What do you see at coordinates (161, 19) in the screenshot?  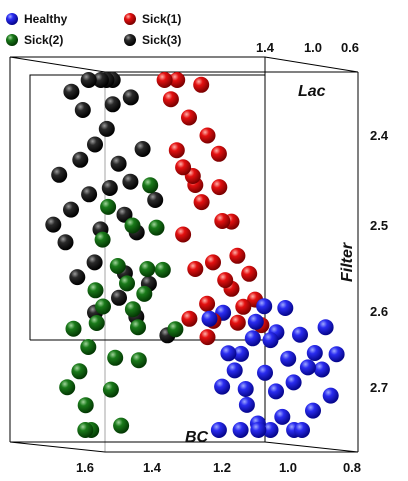 I see `legend-label-sick1: Sick(1)` at bounding box center [161, 19].